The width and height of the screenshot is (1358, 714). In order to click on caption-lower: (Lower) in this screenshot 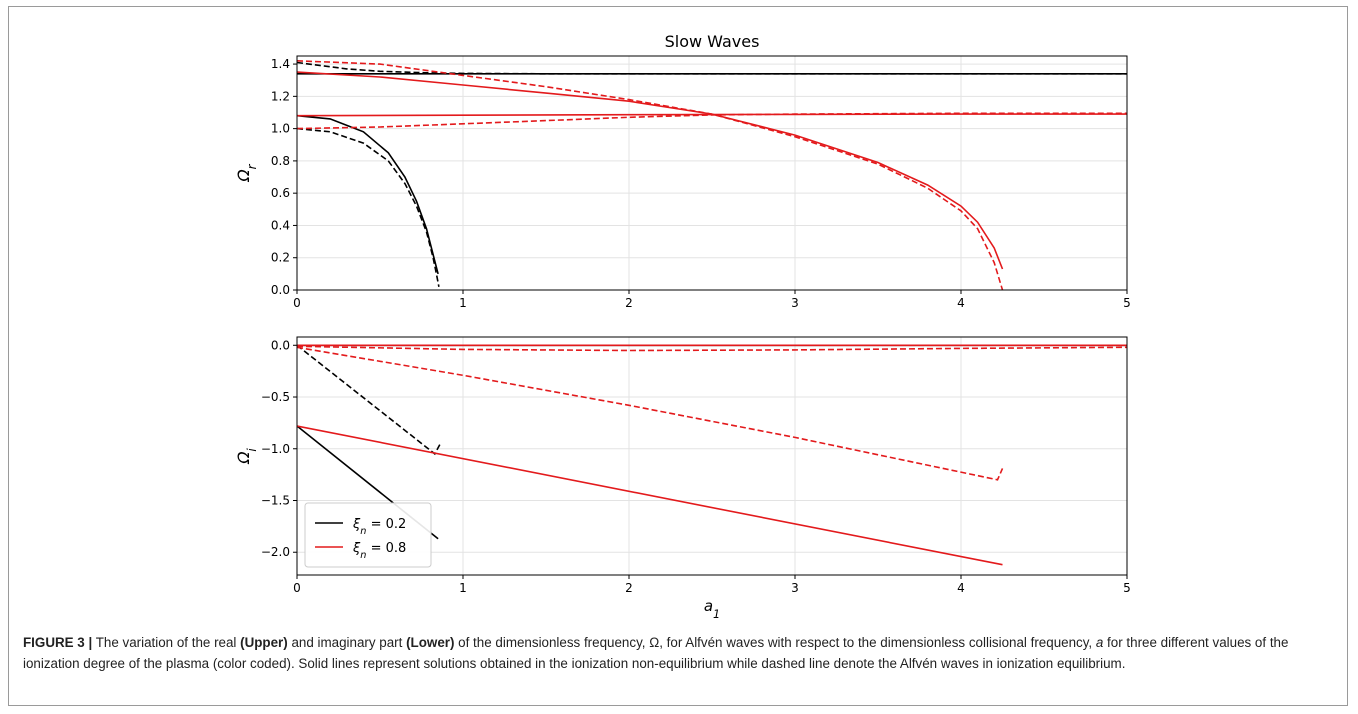, I will do `click(430, 642)`.